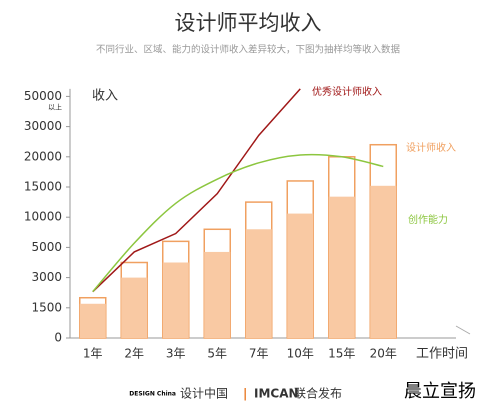 The height and width of the screenshot is (416, 496). I want to click on x-tick-label: 15年, so click(341, 354).